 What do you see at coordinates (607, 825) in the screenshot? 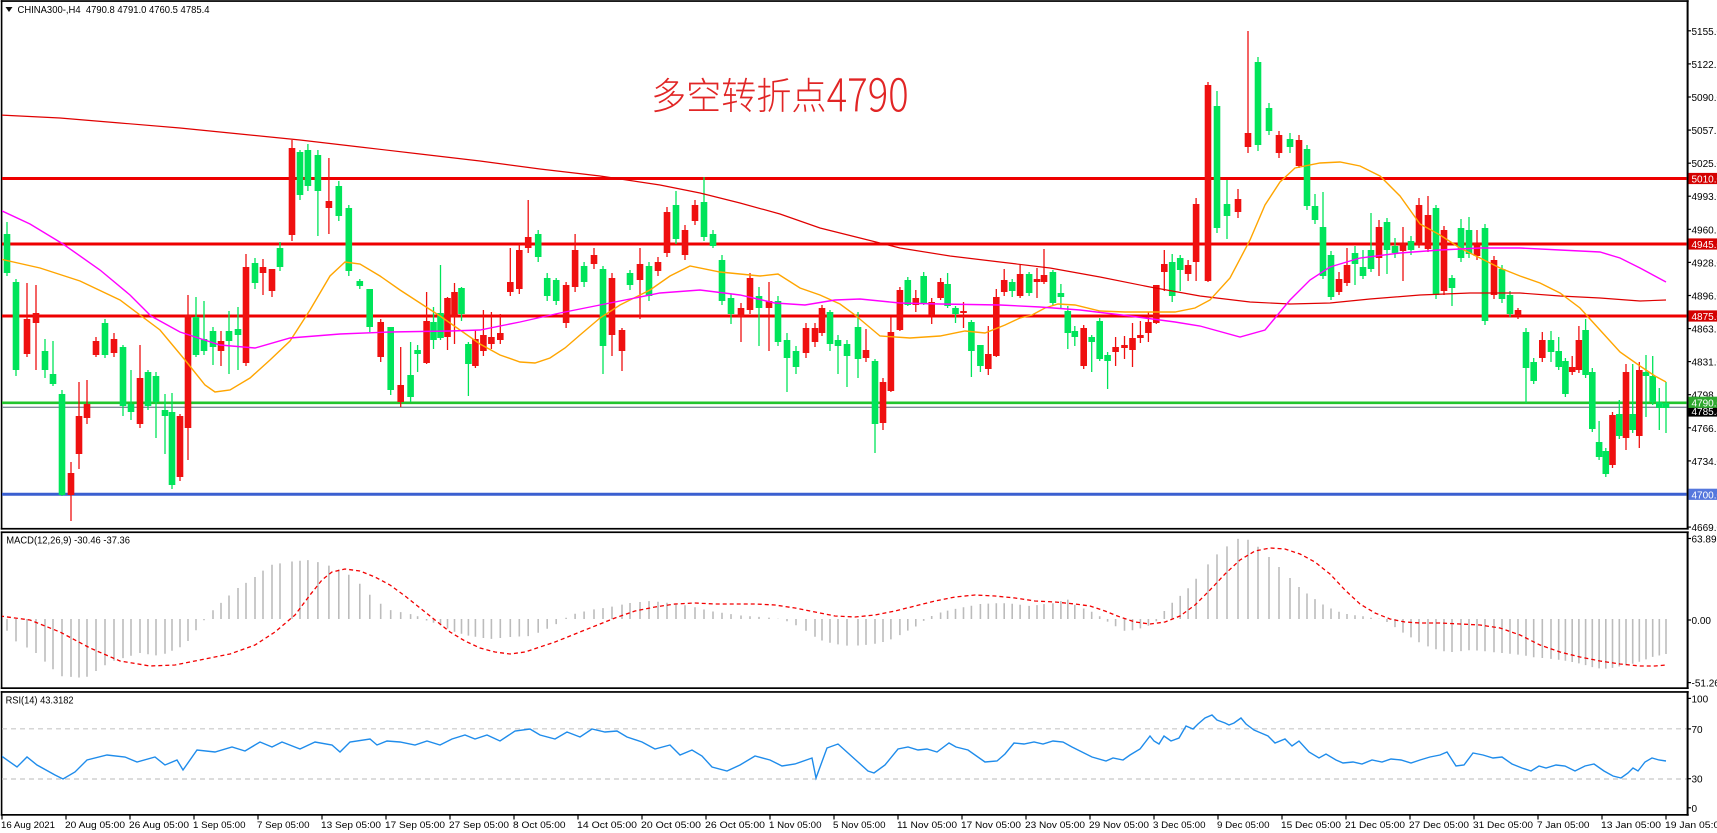
I see `svg-text: 14 Oct 05:00` at bounding box center [607, 825].